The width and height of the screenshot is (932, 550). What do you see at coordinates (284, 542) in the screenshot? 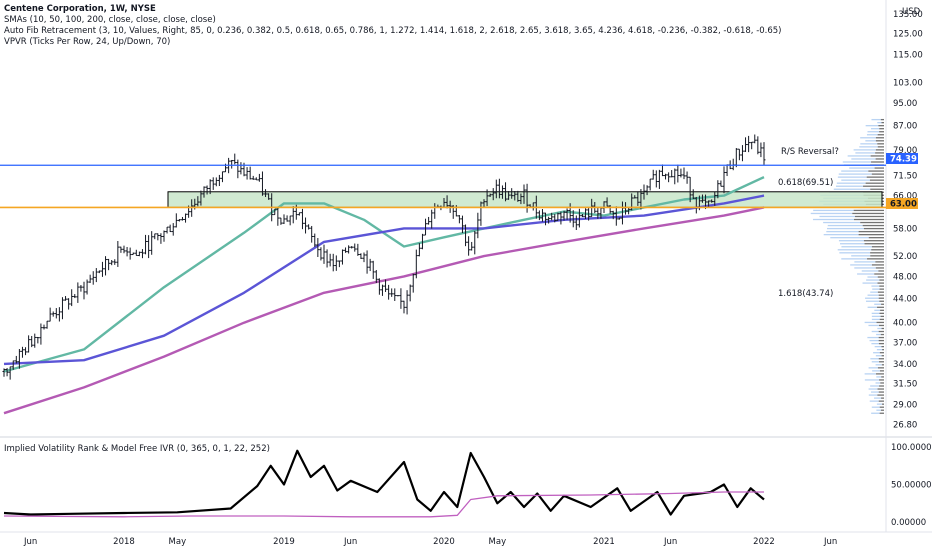
I see `time-tick-label: 2019` at bounding box center [284, 542].